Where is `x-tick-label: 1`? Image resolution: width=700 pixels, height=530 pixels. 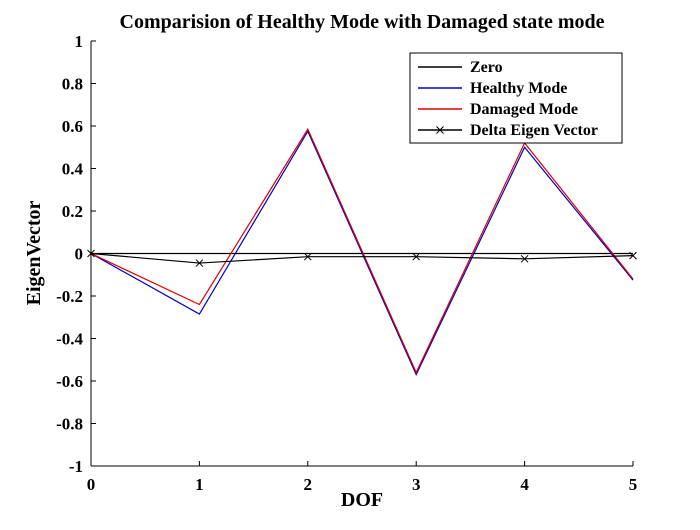 x-tick-label: 1 is located at coordinates (199, 484).